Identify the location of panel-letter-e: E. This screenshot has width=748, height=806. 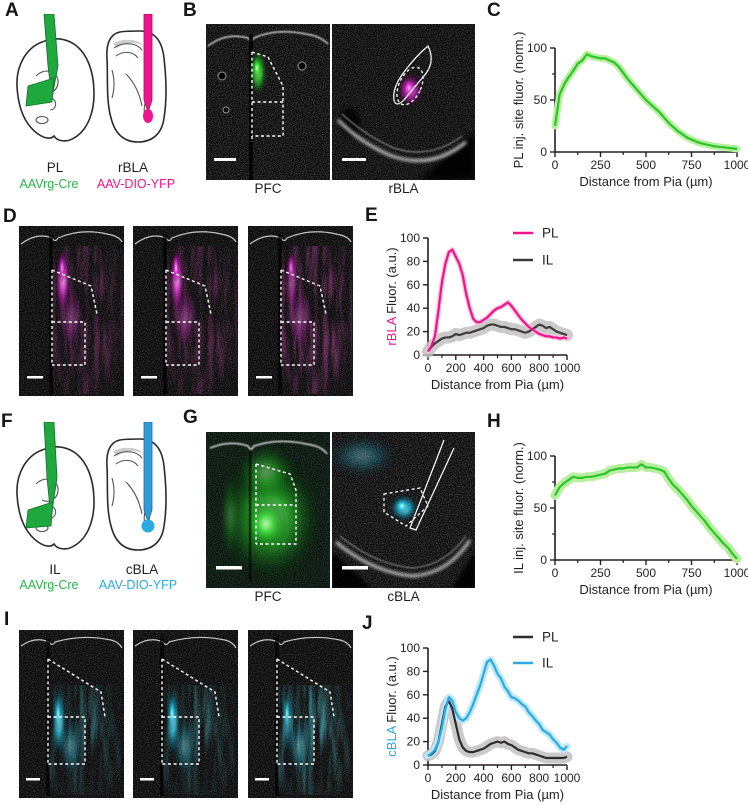
(371, 215).